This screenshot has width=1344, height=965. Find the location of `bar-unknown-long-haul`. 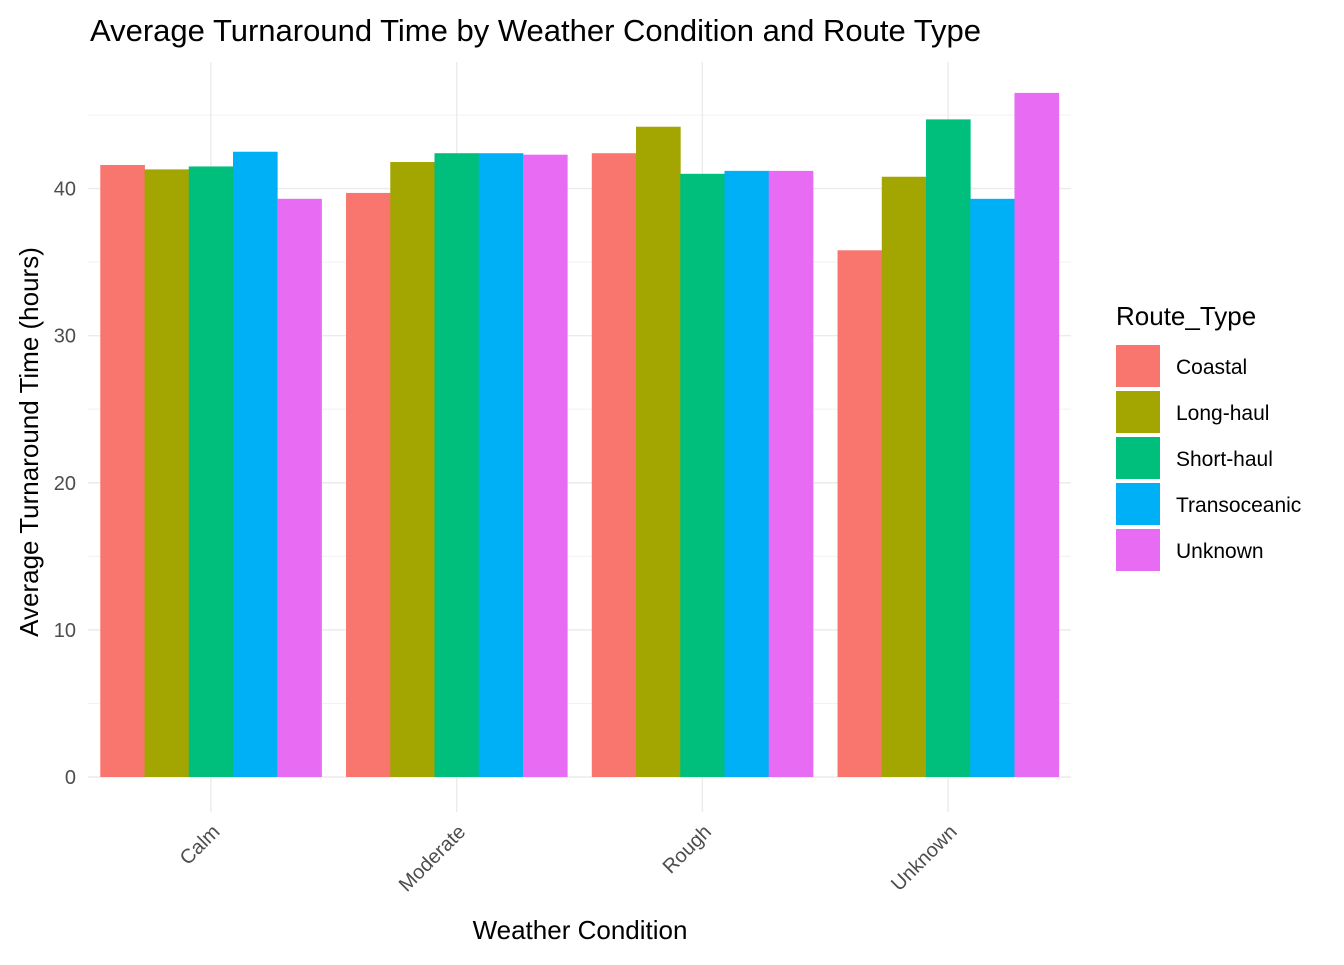

bar-unknown-long-haul is located at coordinates (904, 477).